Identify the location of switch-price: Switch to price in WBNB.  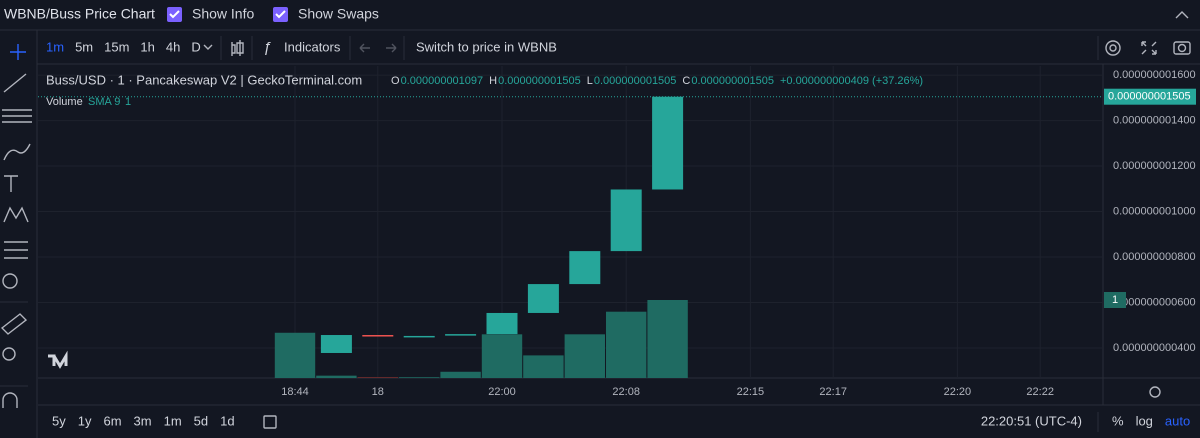
(486, 46).